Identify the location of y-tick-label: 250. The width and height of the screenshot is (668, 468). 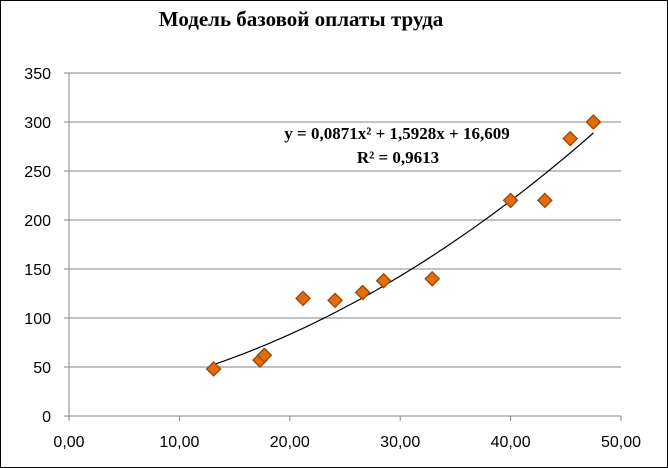
(37, 172).